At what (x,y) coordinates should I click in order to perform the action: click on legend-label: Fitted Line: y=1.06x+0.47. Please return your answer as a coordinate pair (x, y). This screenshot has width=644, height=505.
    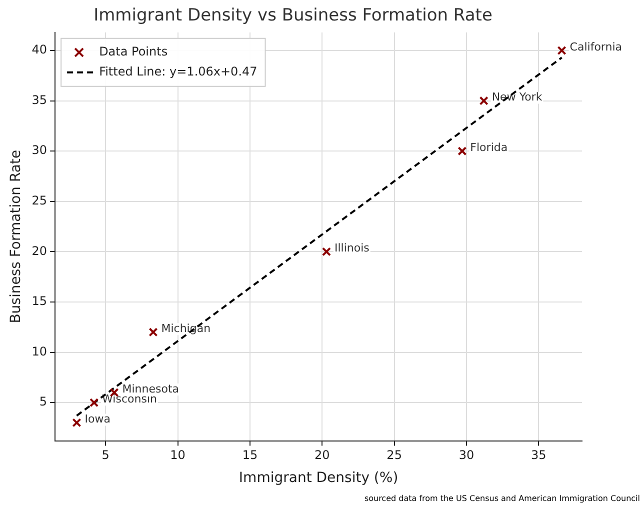
    Looking at the image, I should click on (178, 71).